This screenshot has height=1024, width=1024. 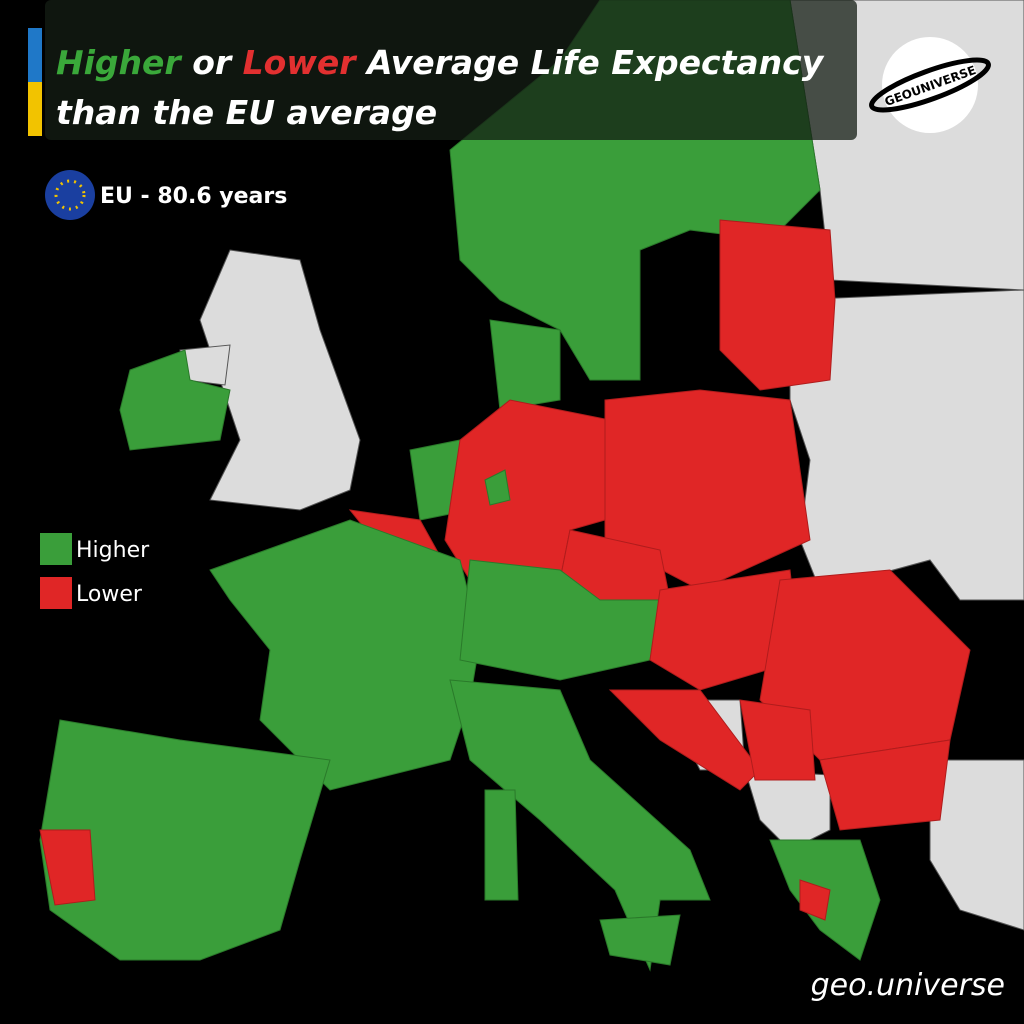 What do you see at coordinates (976, 845) in the screenshot?
I see `non-eu-turkey` at bounding box center [976, 845].